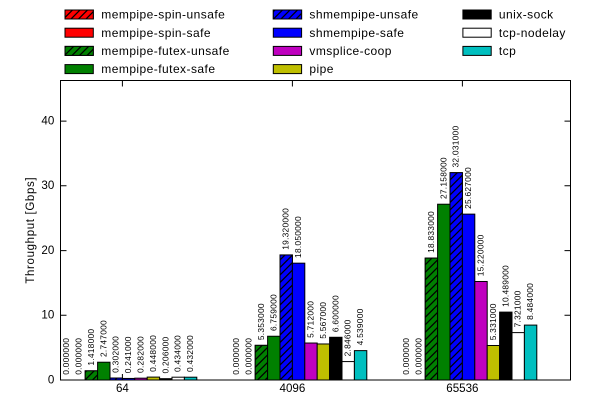  What do you see at coordinates (530, 301) in the screenshot?
I see `svg-text: 8.484000` at bounding box center [530, 301].